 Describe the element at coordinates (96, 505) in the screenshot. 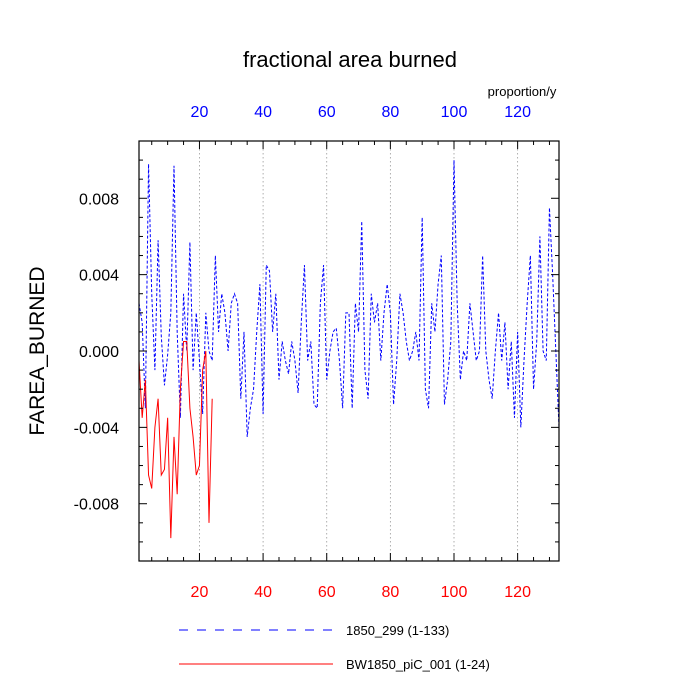

I see `y-tick-label: -0.008` at that location.